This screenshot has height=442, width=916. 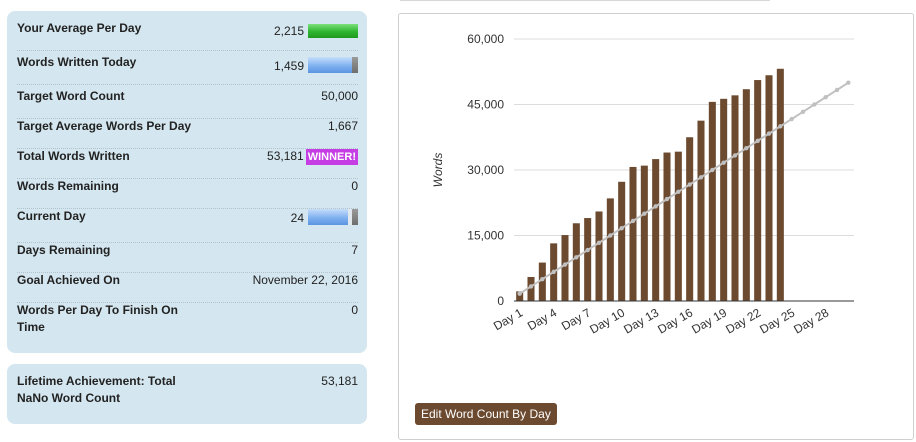 I want to click on x-tick-label: Day 25, so click(x=777, y=320).